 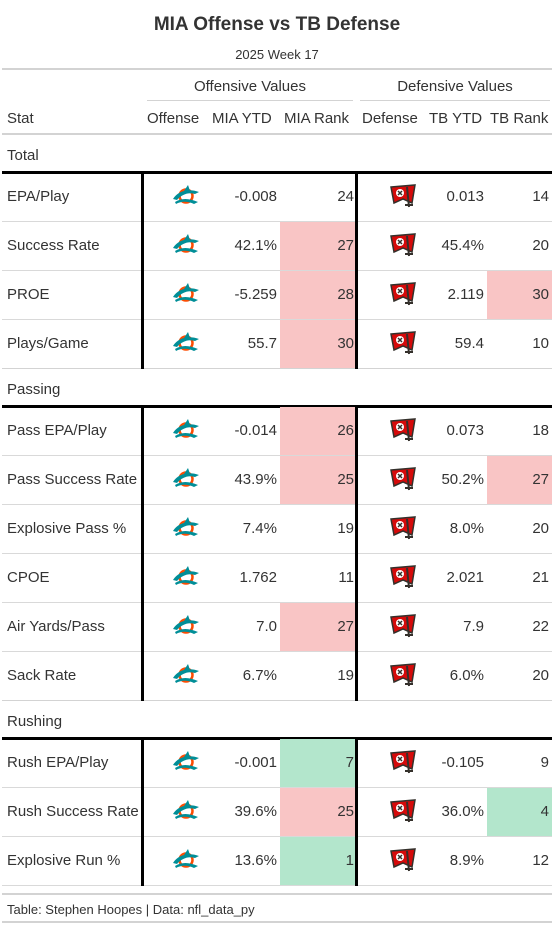 I want to click on table-title: MIA Offense vs TB Defense, so click(x=277, y=24).